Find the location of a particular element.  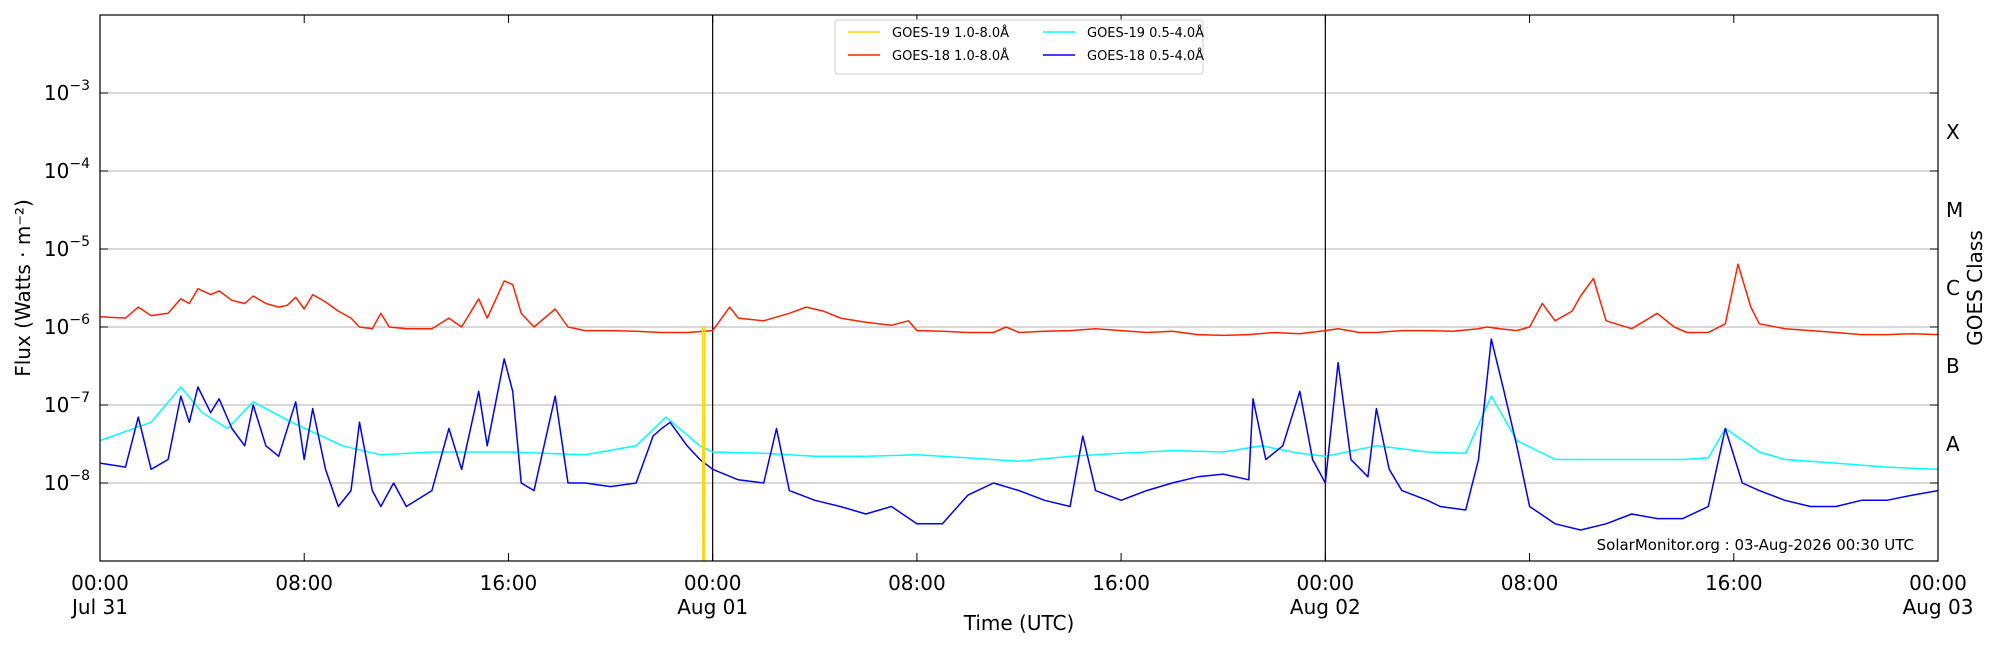

y-axis-title: Flux (Watts · m⁻²) is located at coordinates (23, 288).